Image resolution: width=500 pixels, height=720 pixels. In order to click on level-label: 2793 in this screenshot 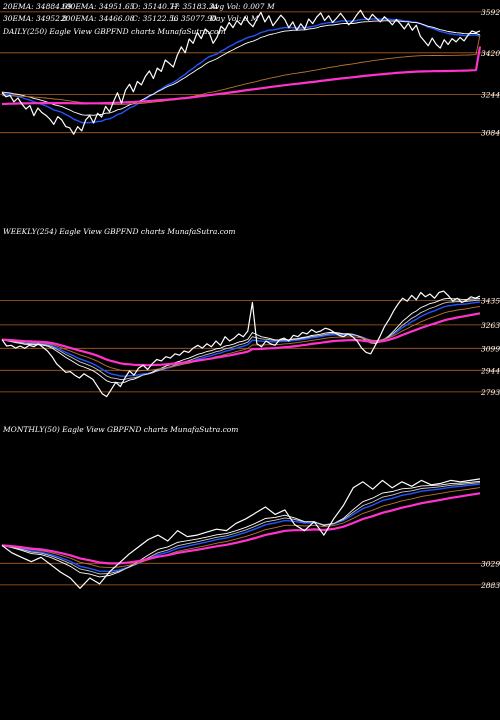, I will do `click(490, 392)`.